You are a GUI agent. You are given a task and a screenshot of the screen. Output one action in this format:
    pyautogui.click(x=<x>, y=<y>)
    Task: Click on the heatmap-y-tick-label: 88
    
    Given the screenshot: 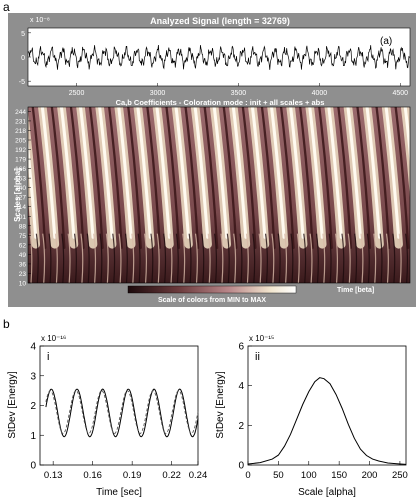 What is the action you would take?
    pyautogui.click(x=23, y=226)
    